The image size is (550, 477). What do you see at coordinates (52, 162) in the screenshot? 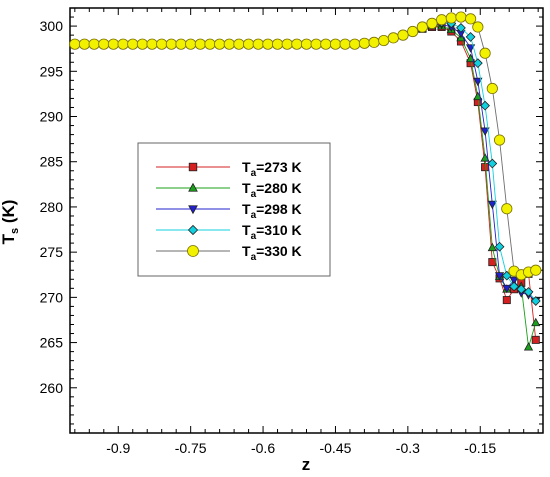
I see `y-tick-label: 285` at bounding box center [52, 162].